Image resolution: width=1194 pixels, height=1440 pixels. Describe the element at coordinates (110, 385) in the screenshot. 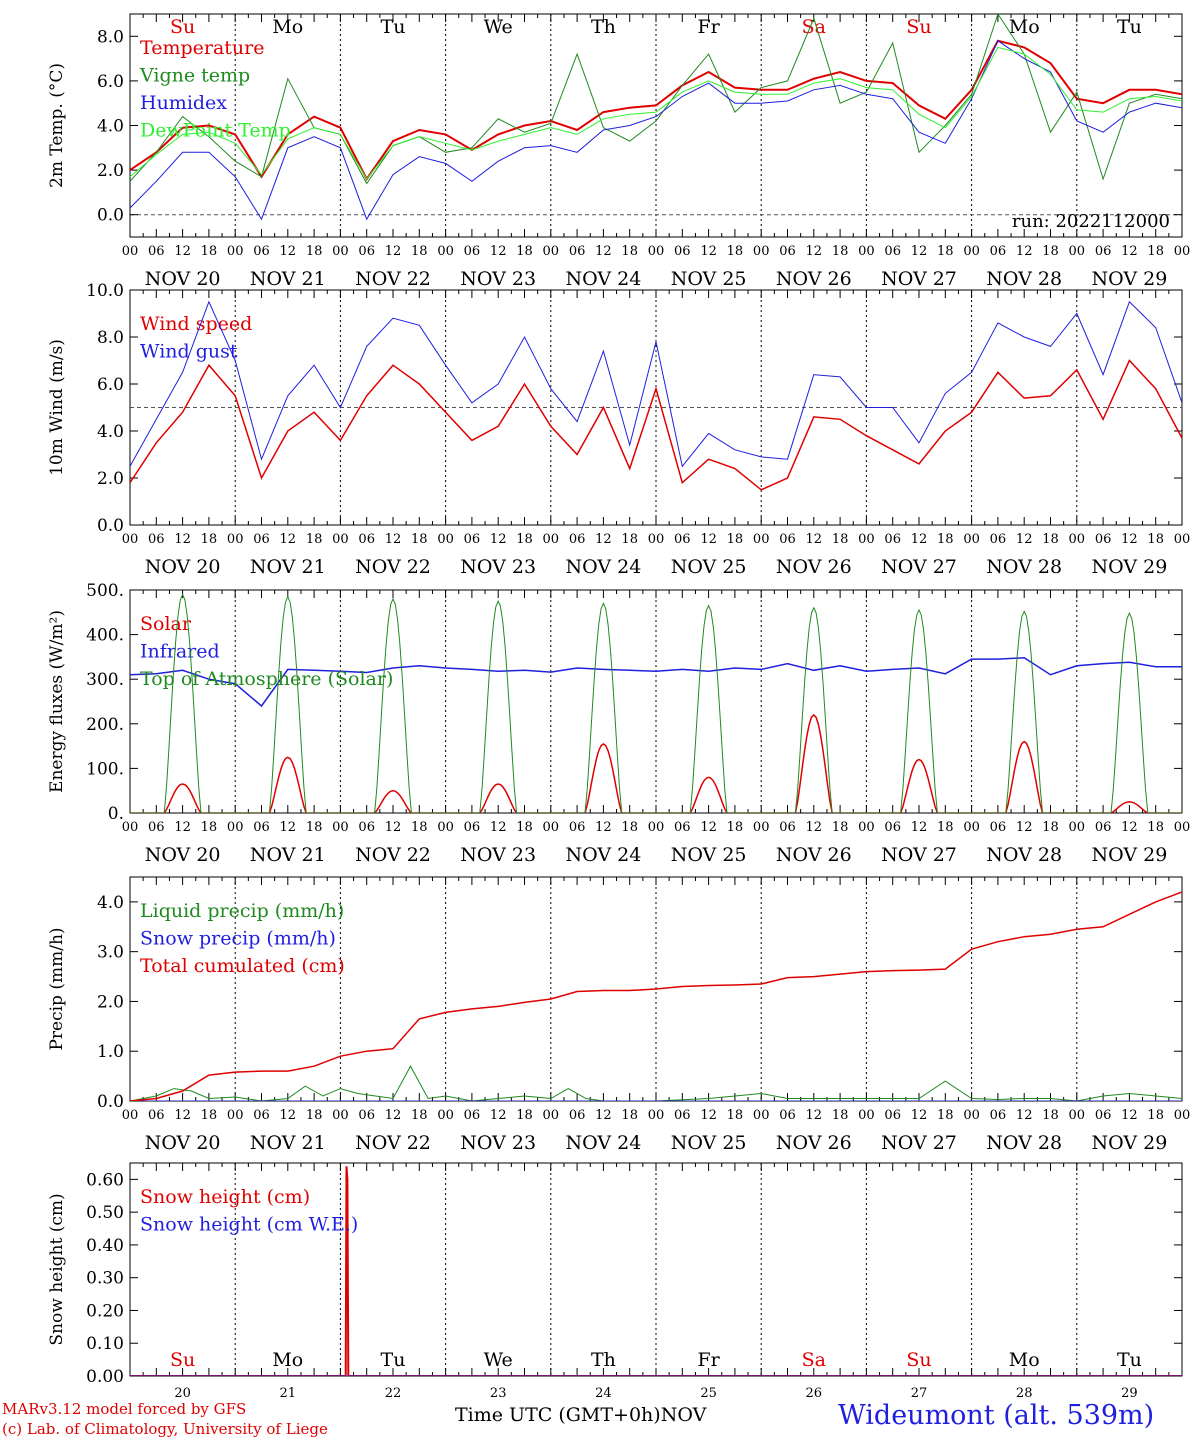

I see `y-tick-label: 6.0` at that location.